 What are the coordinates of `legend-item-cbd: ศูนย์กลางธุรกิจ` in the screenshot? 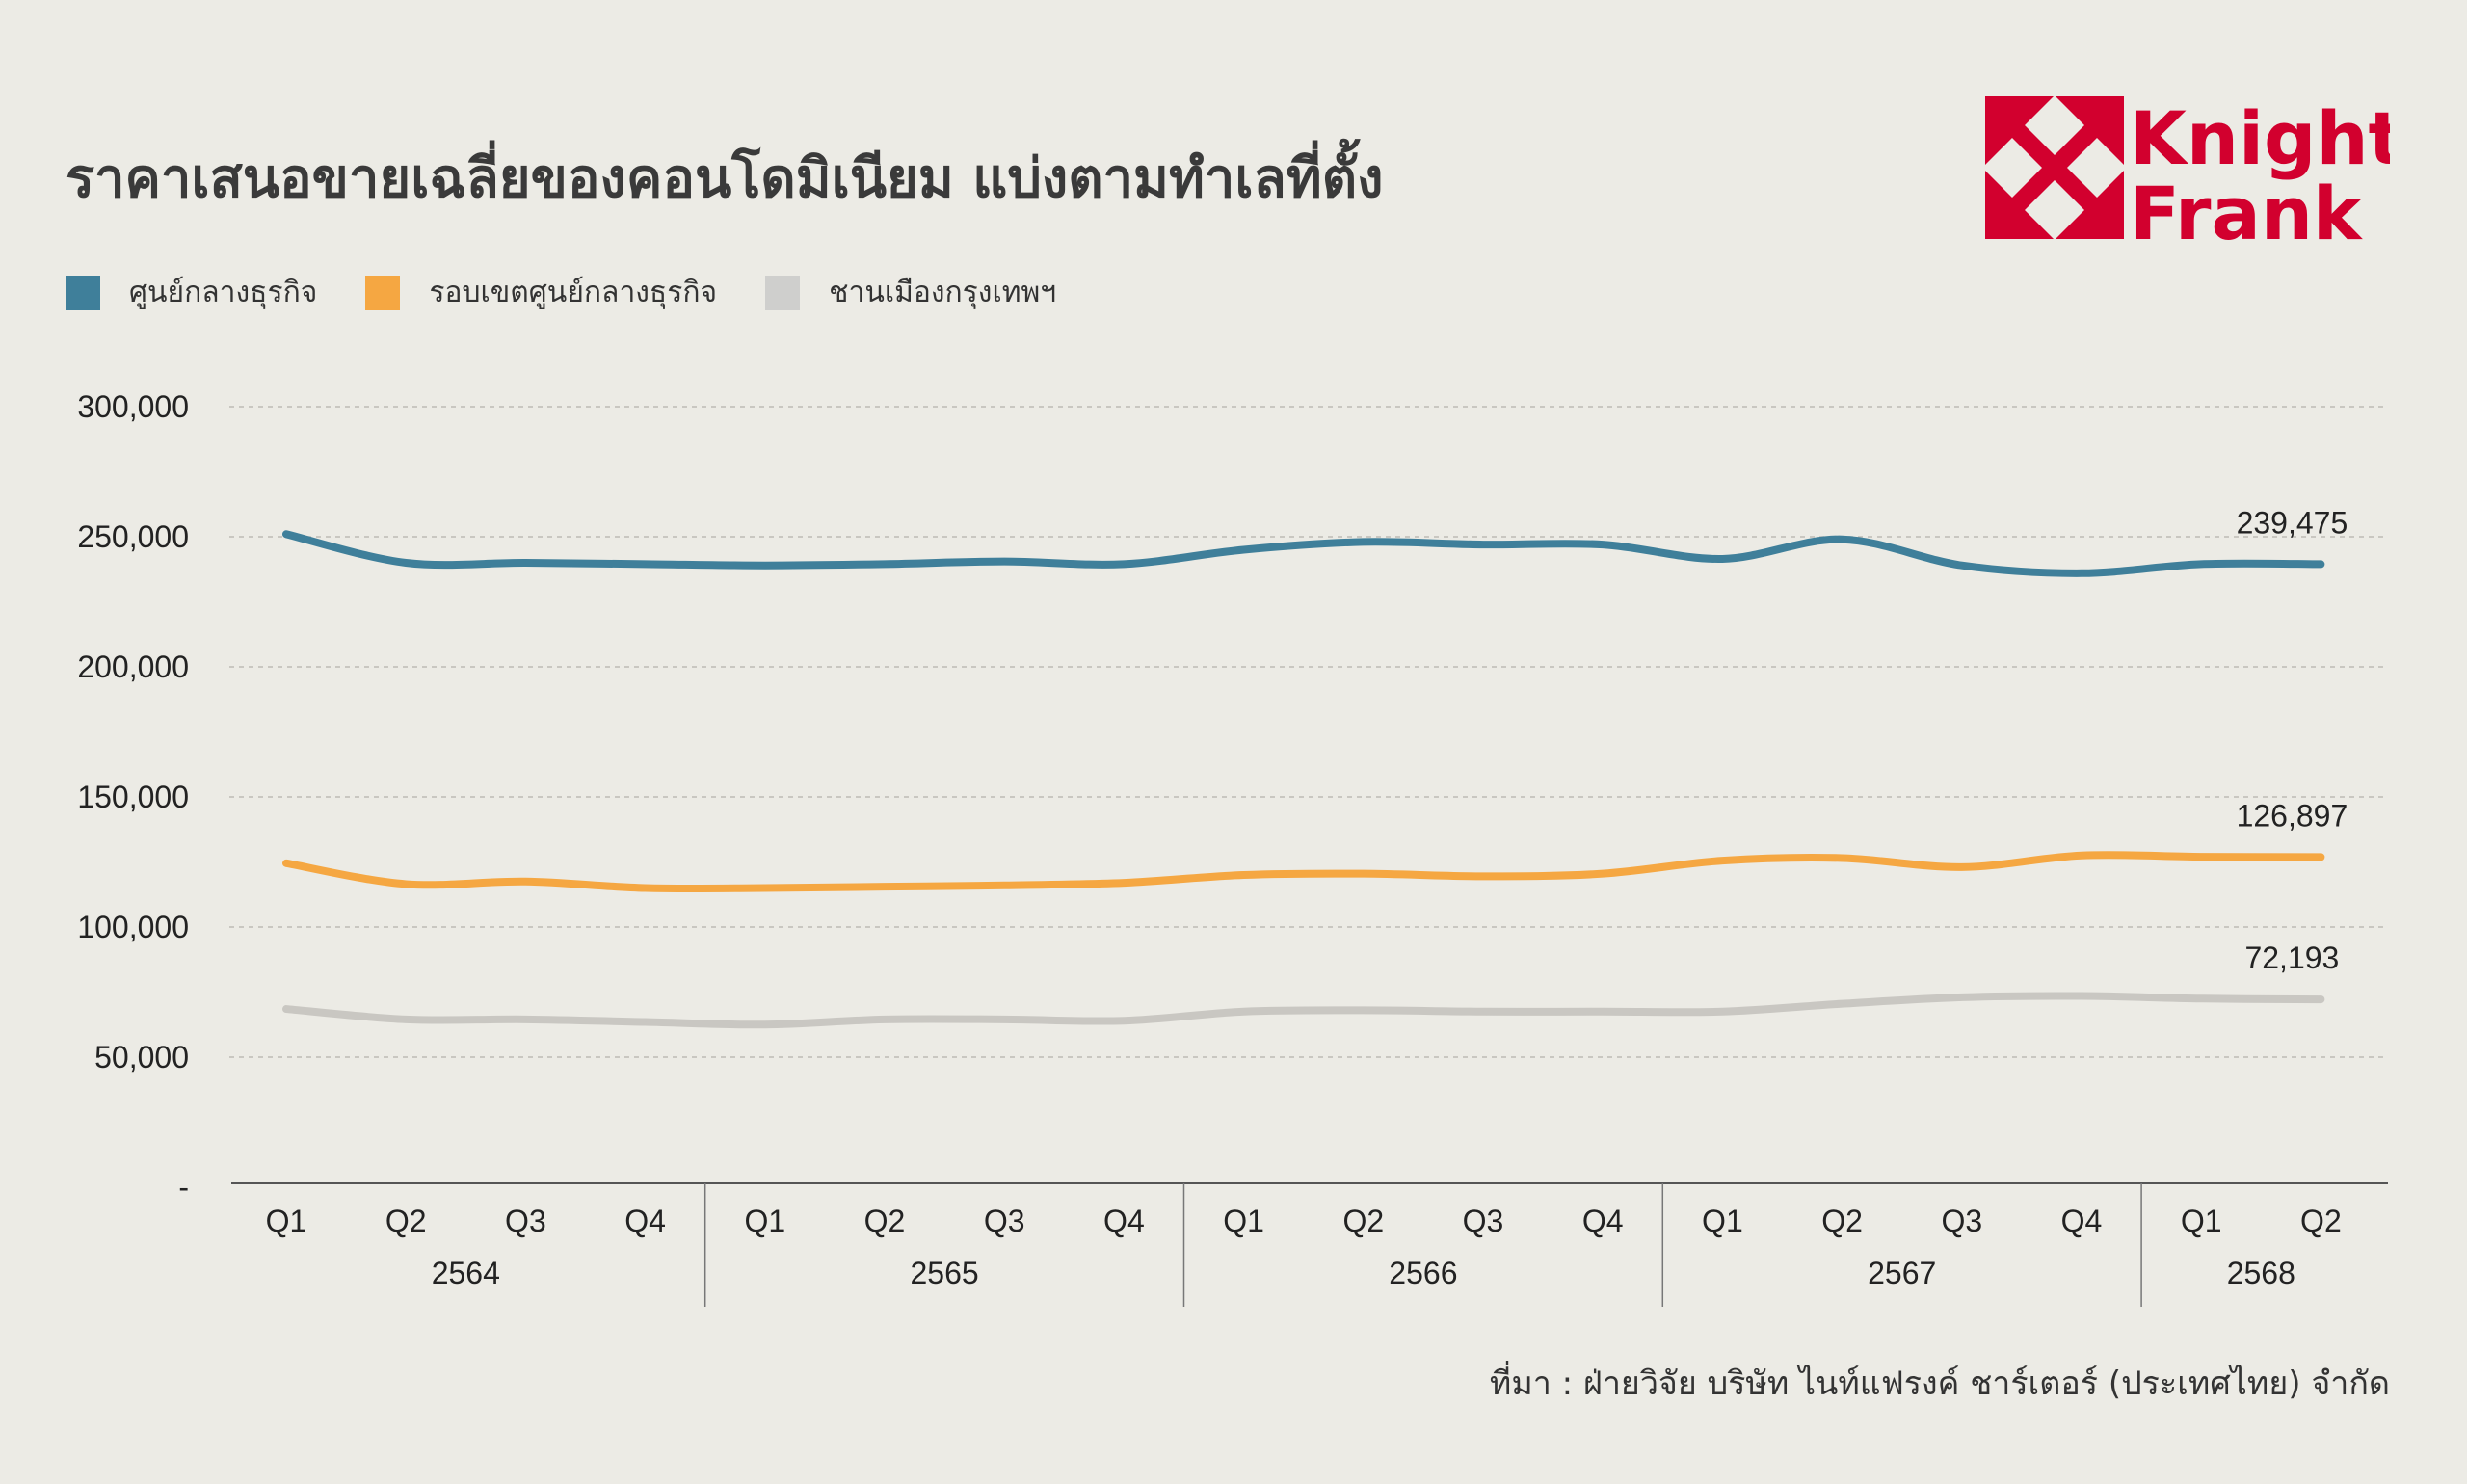 It's located at (191, 292).